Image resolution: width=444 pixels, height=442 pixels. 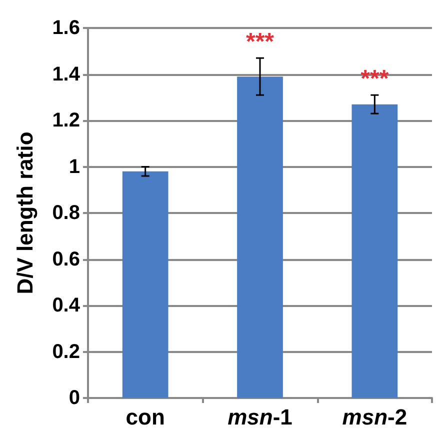 What do you see at coordinates (145, 417) in the screenshot?
I see `x-tick-label: con` at bounding box center [145, 417].